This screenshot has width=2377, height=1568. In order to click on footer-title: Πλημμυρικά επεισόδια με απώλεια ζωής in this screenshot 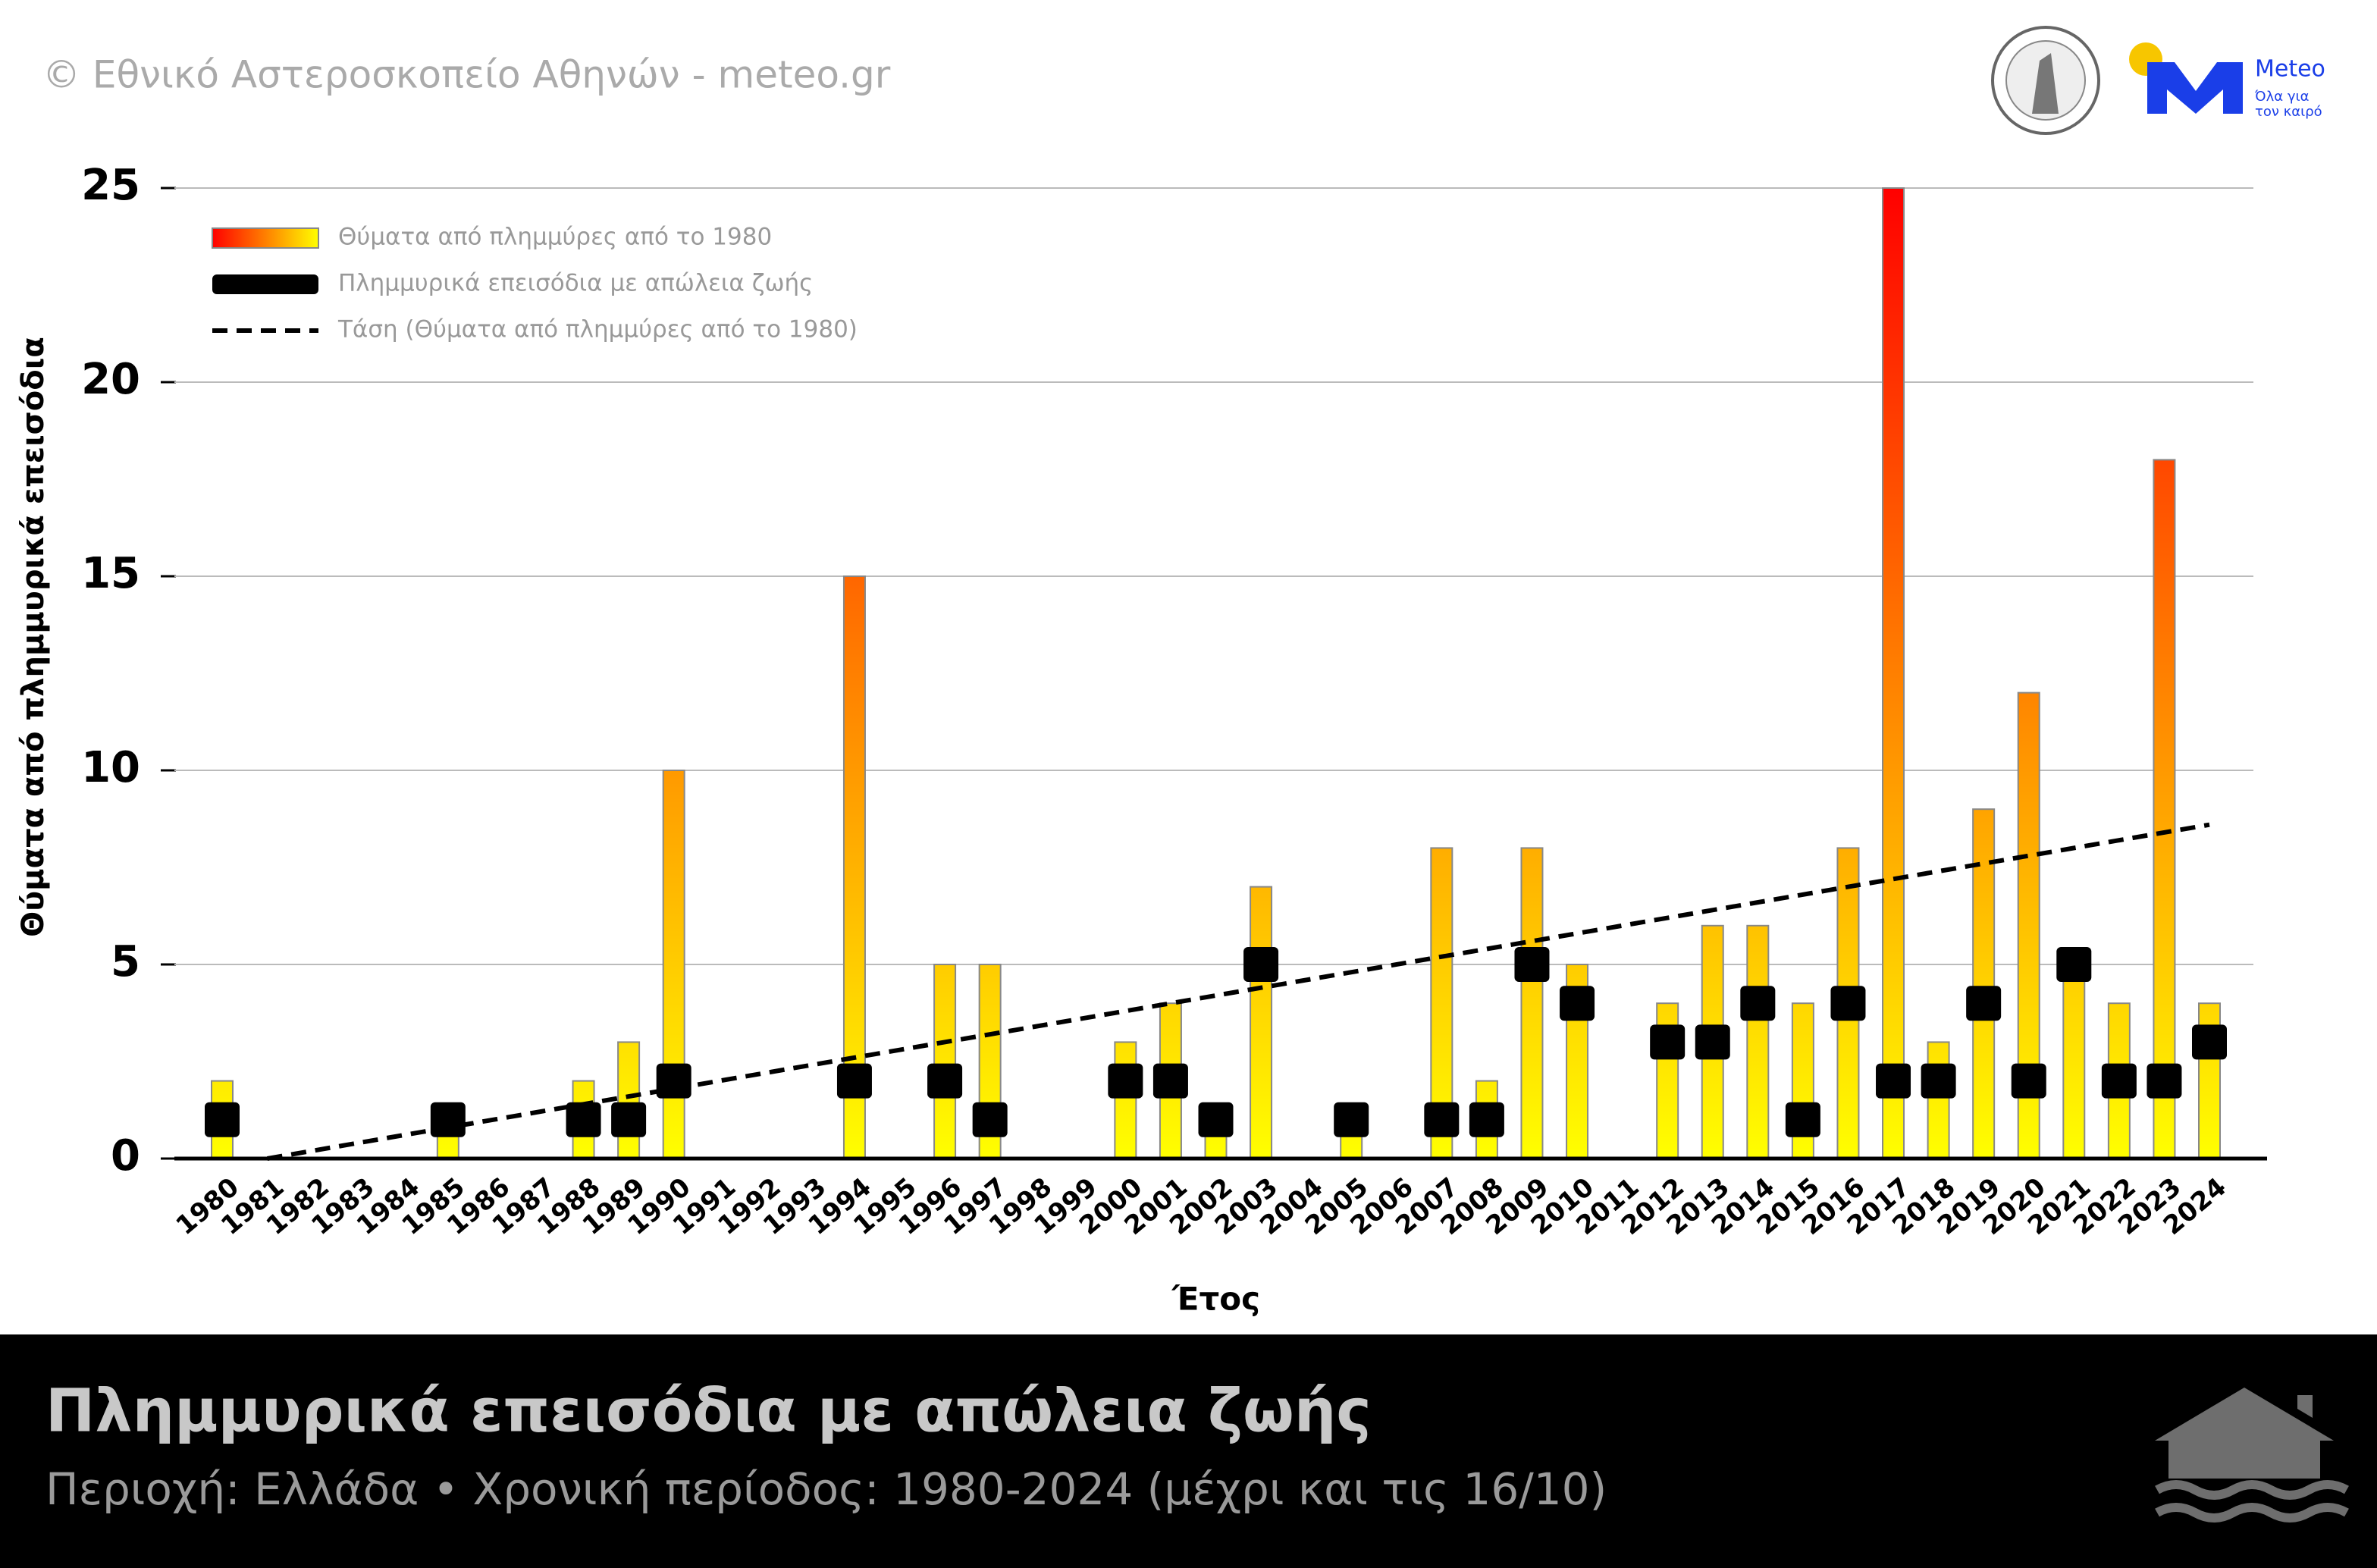, I will do `click(708, 1411)`.